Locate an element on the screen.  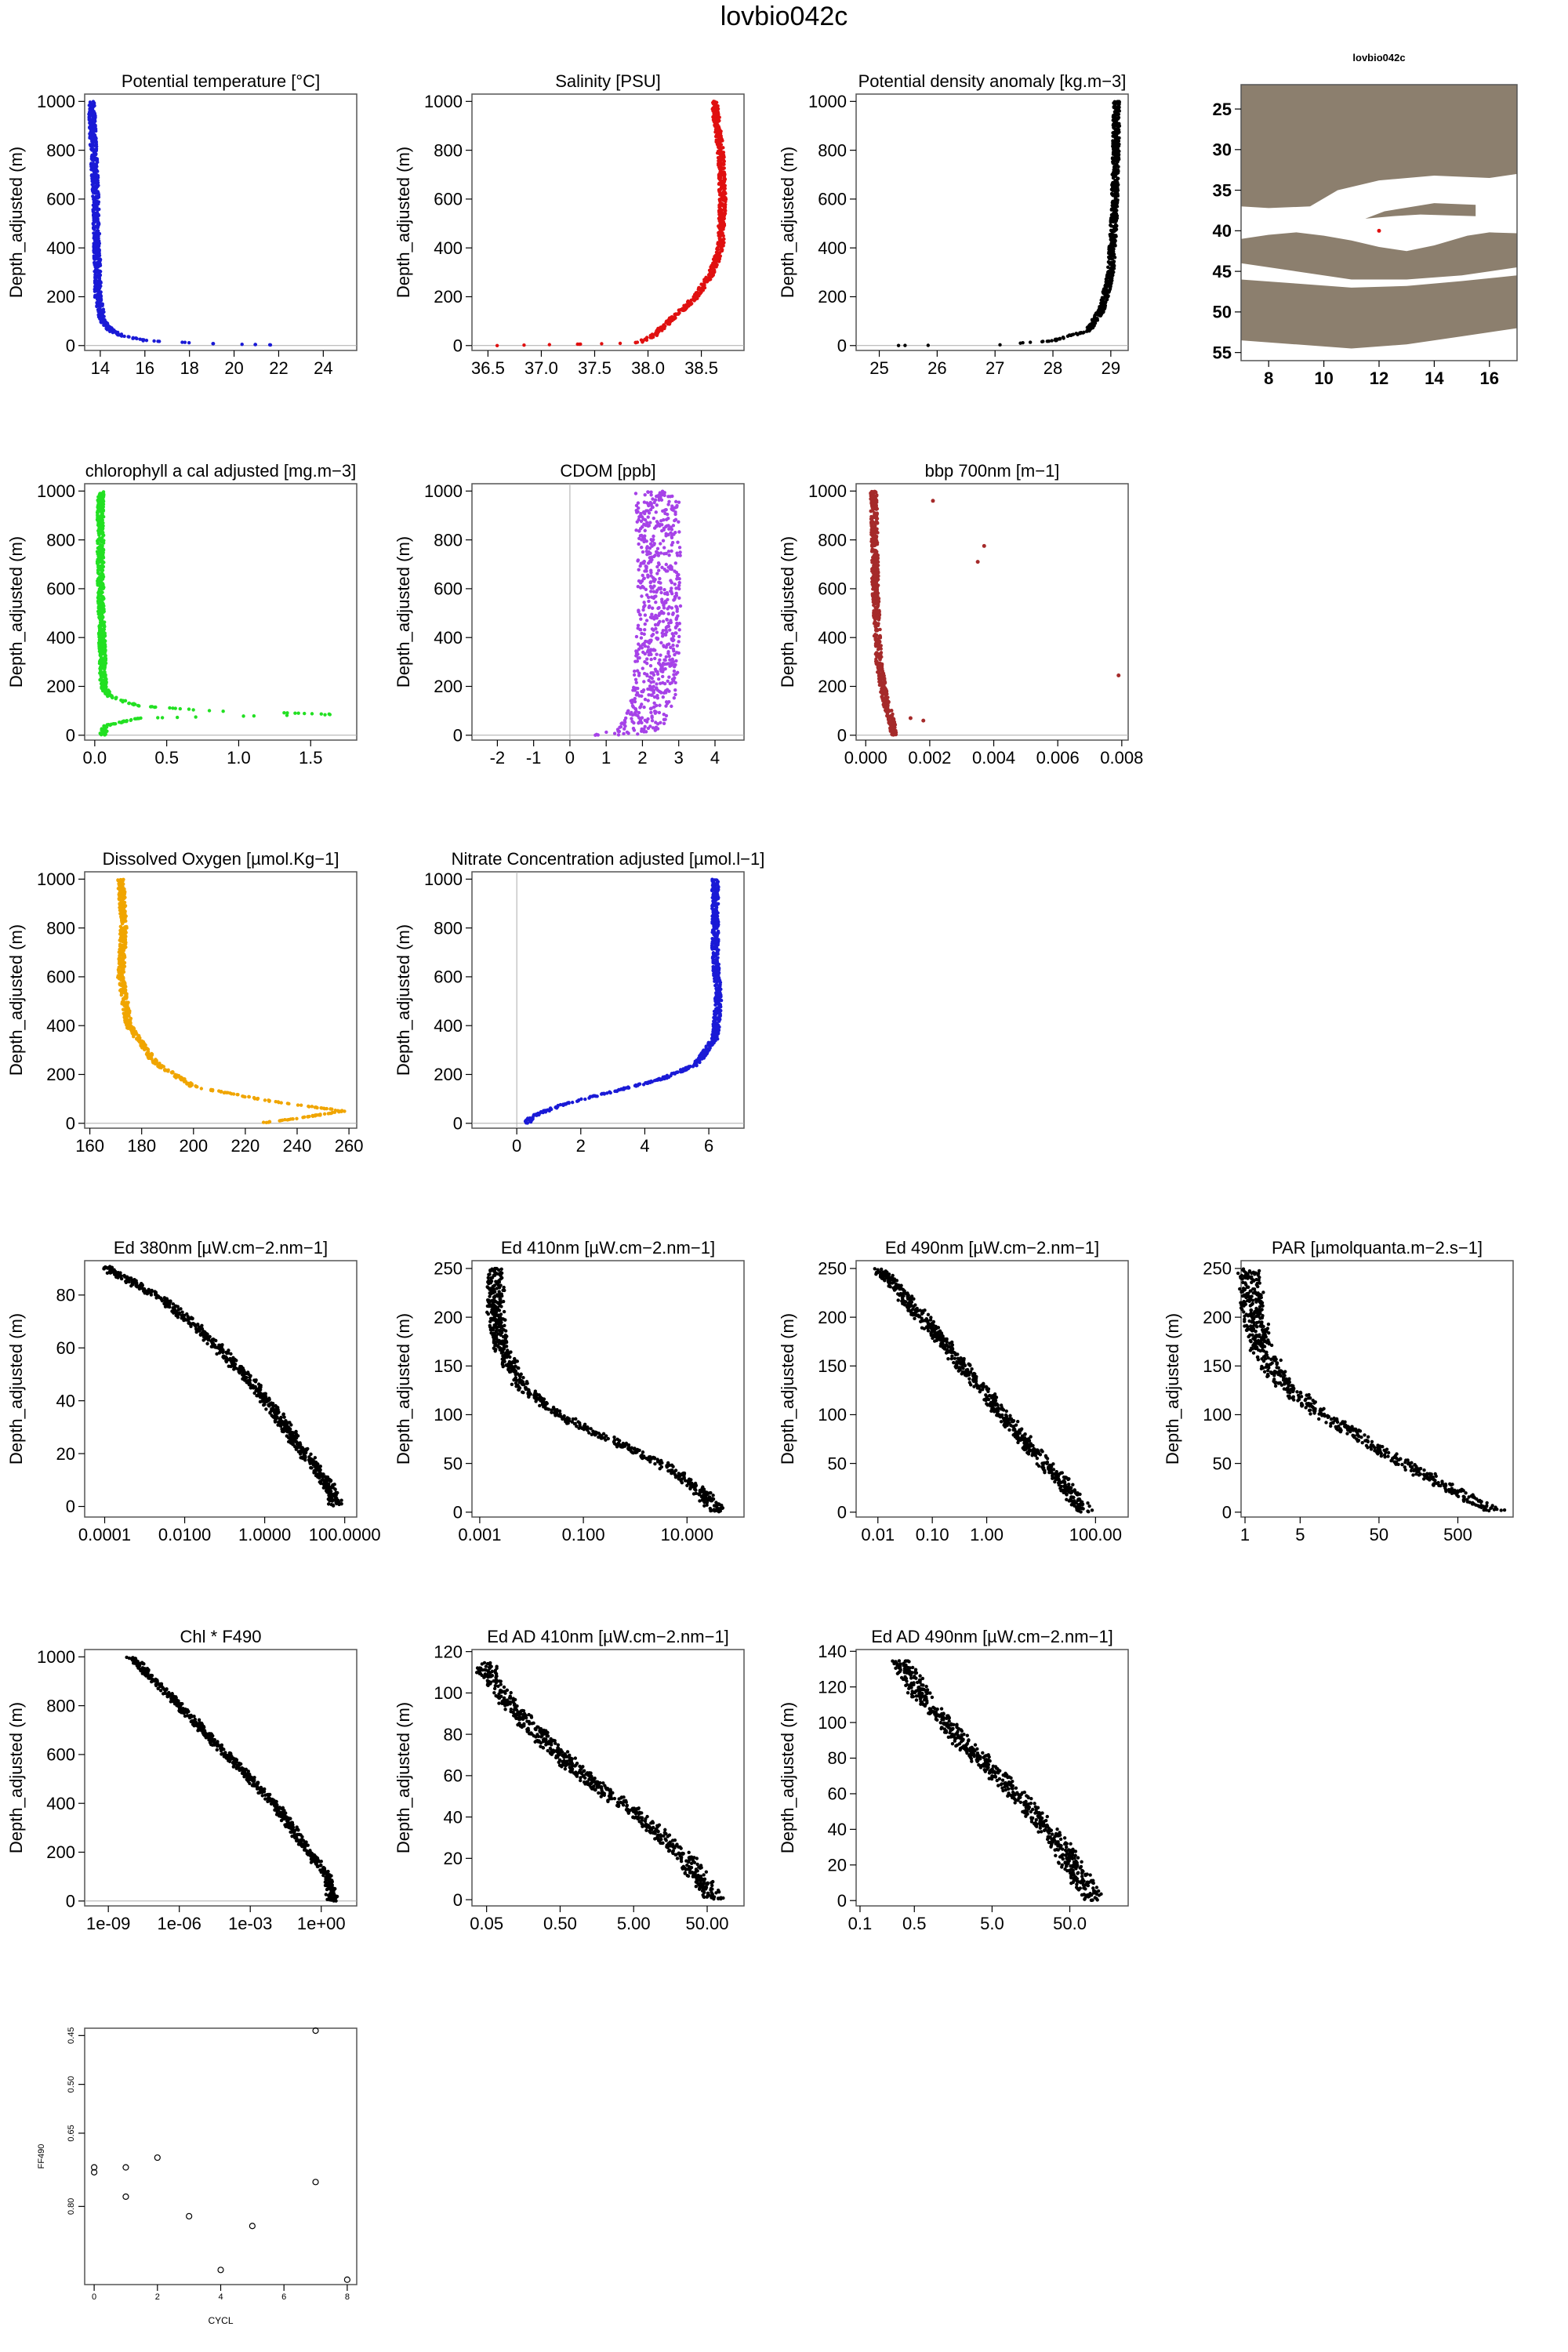
y-tick-label: 800 is located at coordinates (833, 150).